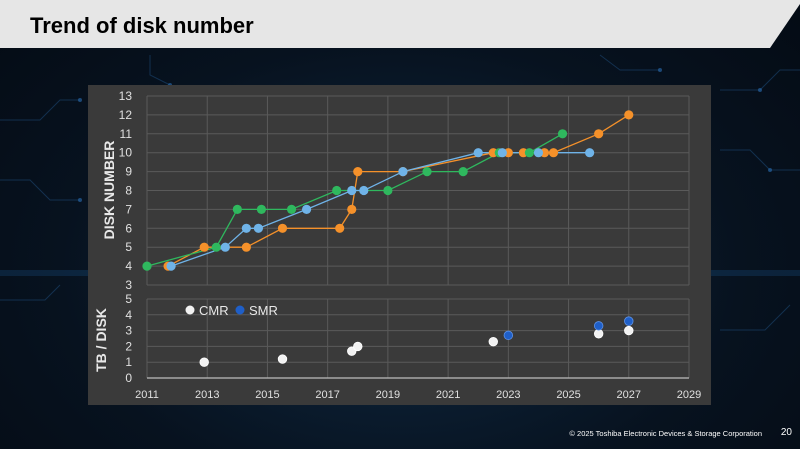 The width and height of the screenshot is (800, 449). I want to click on bottom-chart-grid, so click(418, 338).